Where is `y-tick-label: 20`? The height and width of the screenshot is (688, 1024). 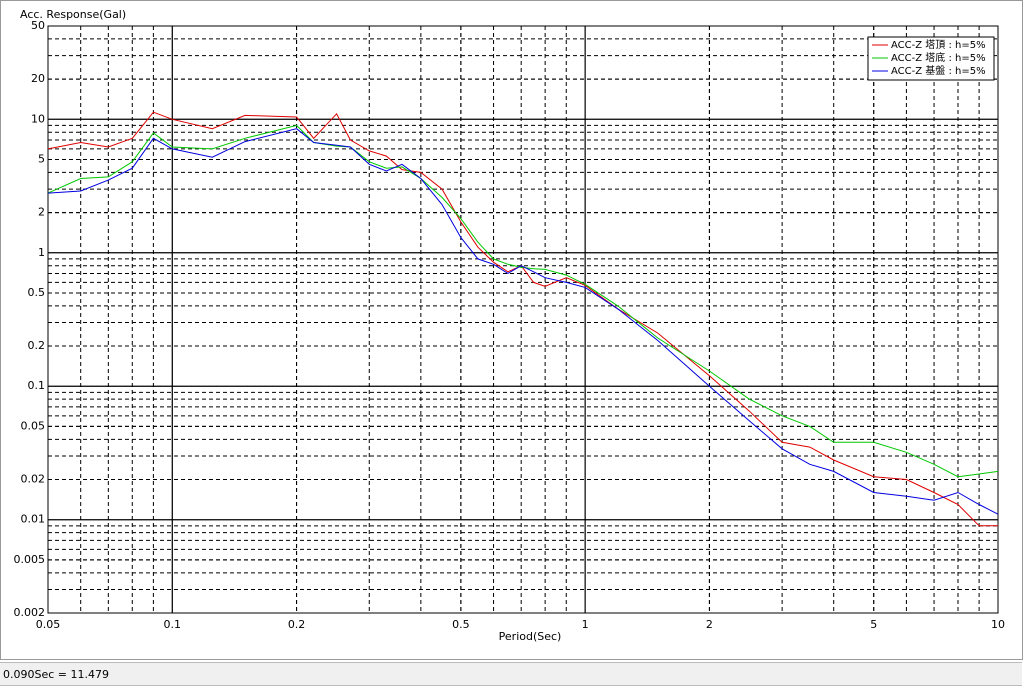
y-tick-label: 20 is located at coordinates (38, 78).